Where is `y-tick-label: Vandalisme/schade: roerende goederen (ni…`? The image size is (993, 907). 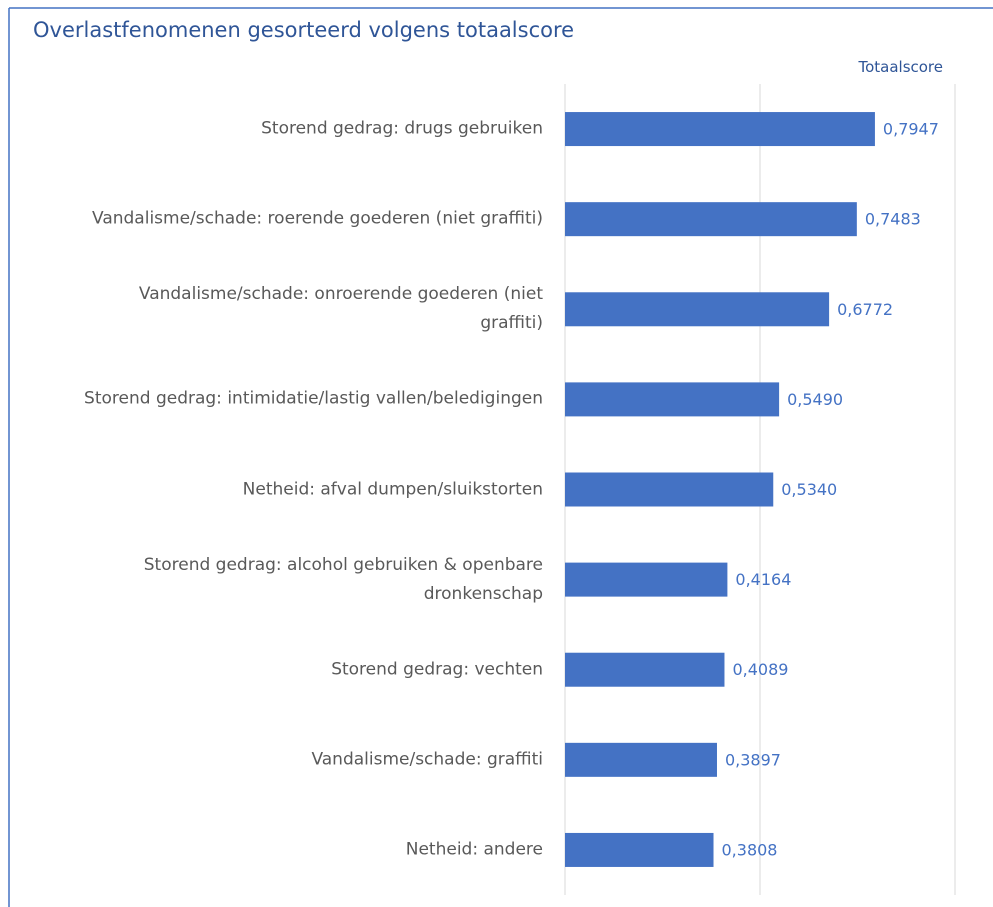
y-tick-label: Vandalisme/schade: roerende goederen (ni… is located at coordinates (317, 218).